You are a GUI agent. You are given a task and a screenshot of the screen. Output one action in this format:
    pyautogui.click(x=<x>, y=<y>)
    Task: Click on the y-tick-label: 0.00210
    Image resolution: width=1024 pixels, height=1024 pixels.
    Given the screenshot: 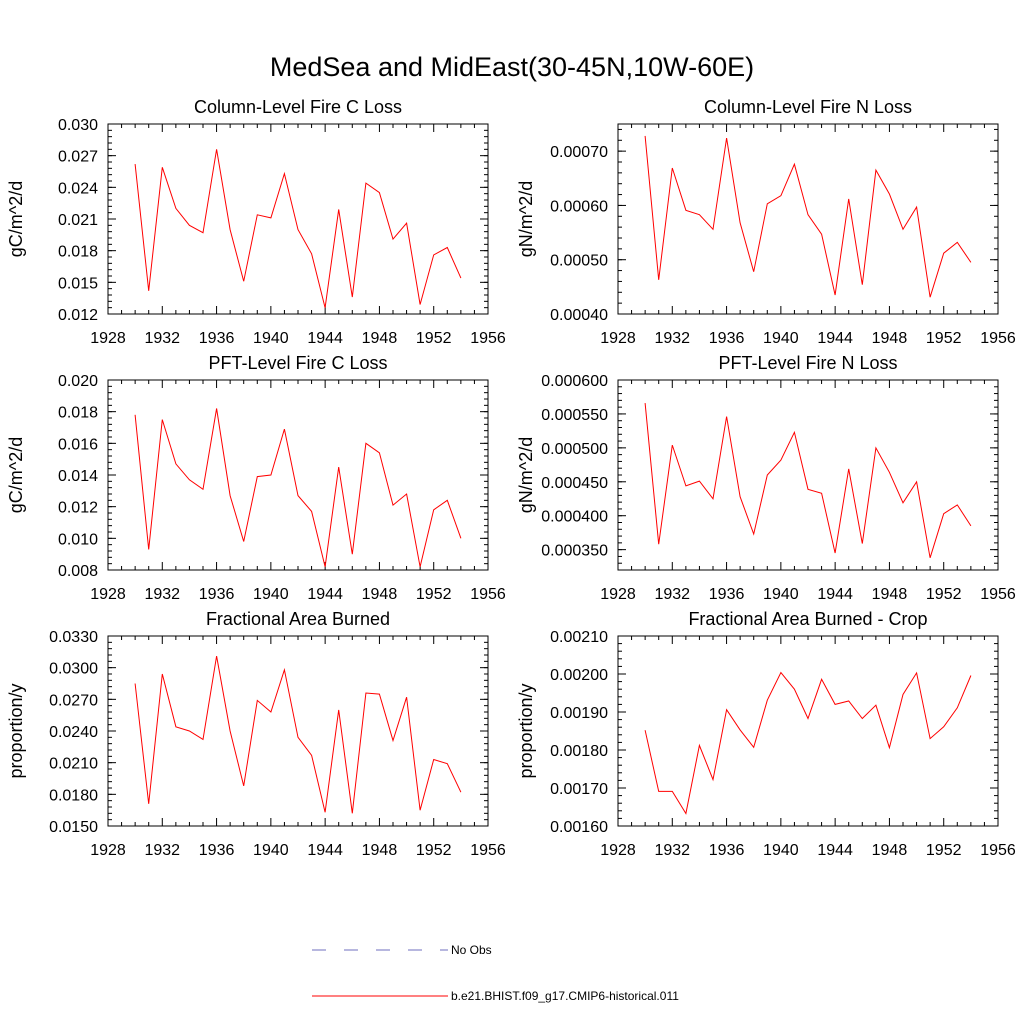 What is the action you would take?
    pyautogui.click(x=579, y=637)
    